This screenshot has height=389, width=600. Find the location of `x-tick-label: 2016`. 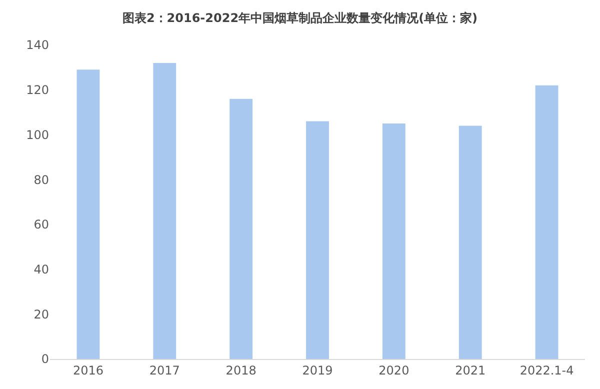

x-tick-label: 2016 is located at coordinates (88, 370).